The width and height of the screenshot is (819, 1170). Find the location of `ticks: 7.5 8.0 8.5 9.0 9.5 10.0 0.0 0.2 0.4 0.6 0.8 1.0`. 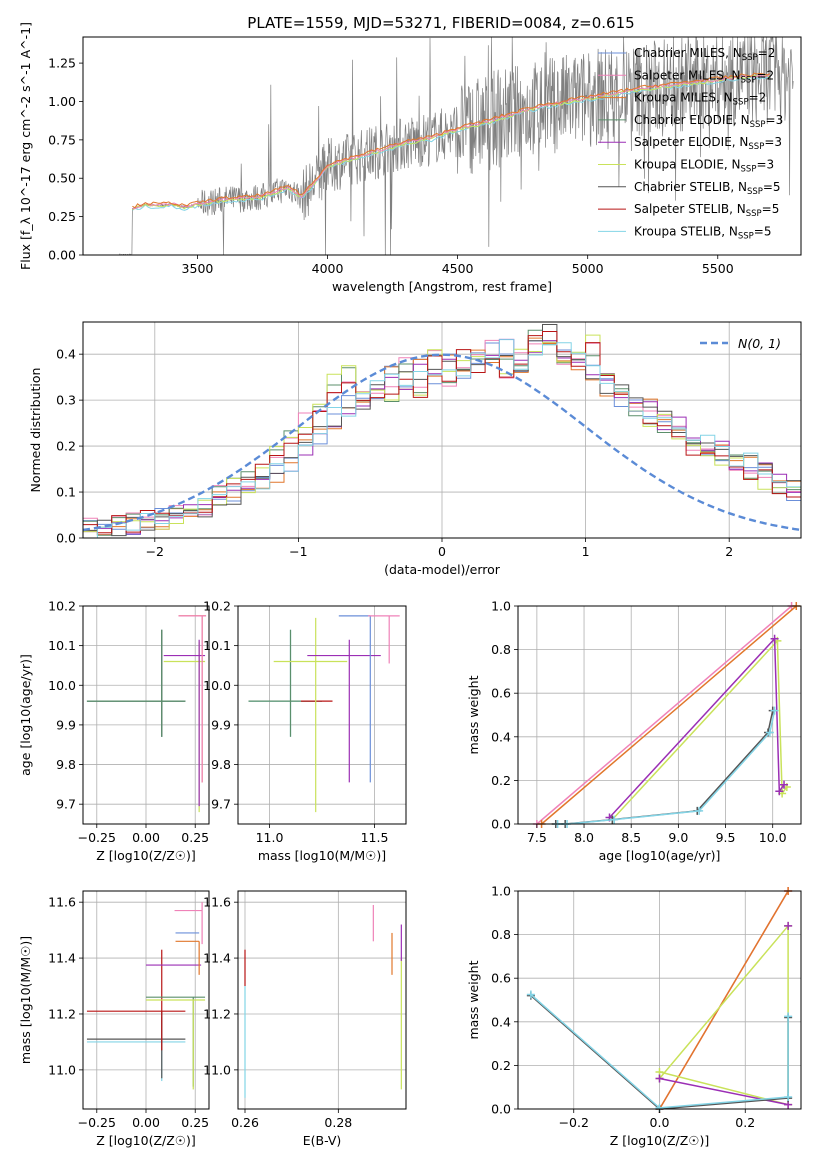

ticks: 7.5 8.0 8.5 9.0 9.5 10.0 0.0 0.2 0.4 0.6 0.8 1.0 is located at coordinates (639, 722).